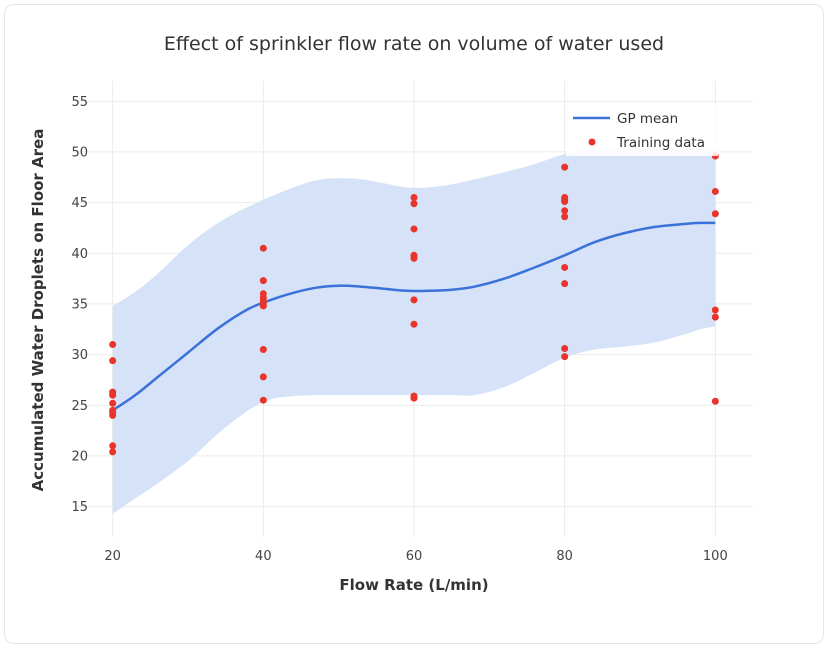 The height and width of the screenshot is (649, 828). I want to click on y-tick-label: 40, so click(79, 254).